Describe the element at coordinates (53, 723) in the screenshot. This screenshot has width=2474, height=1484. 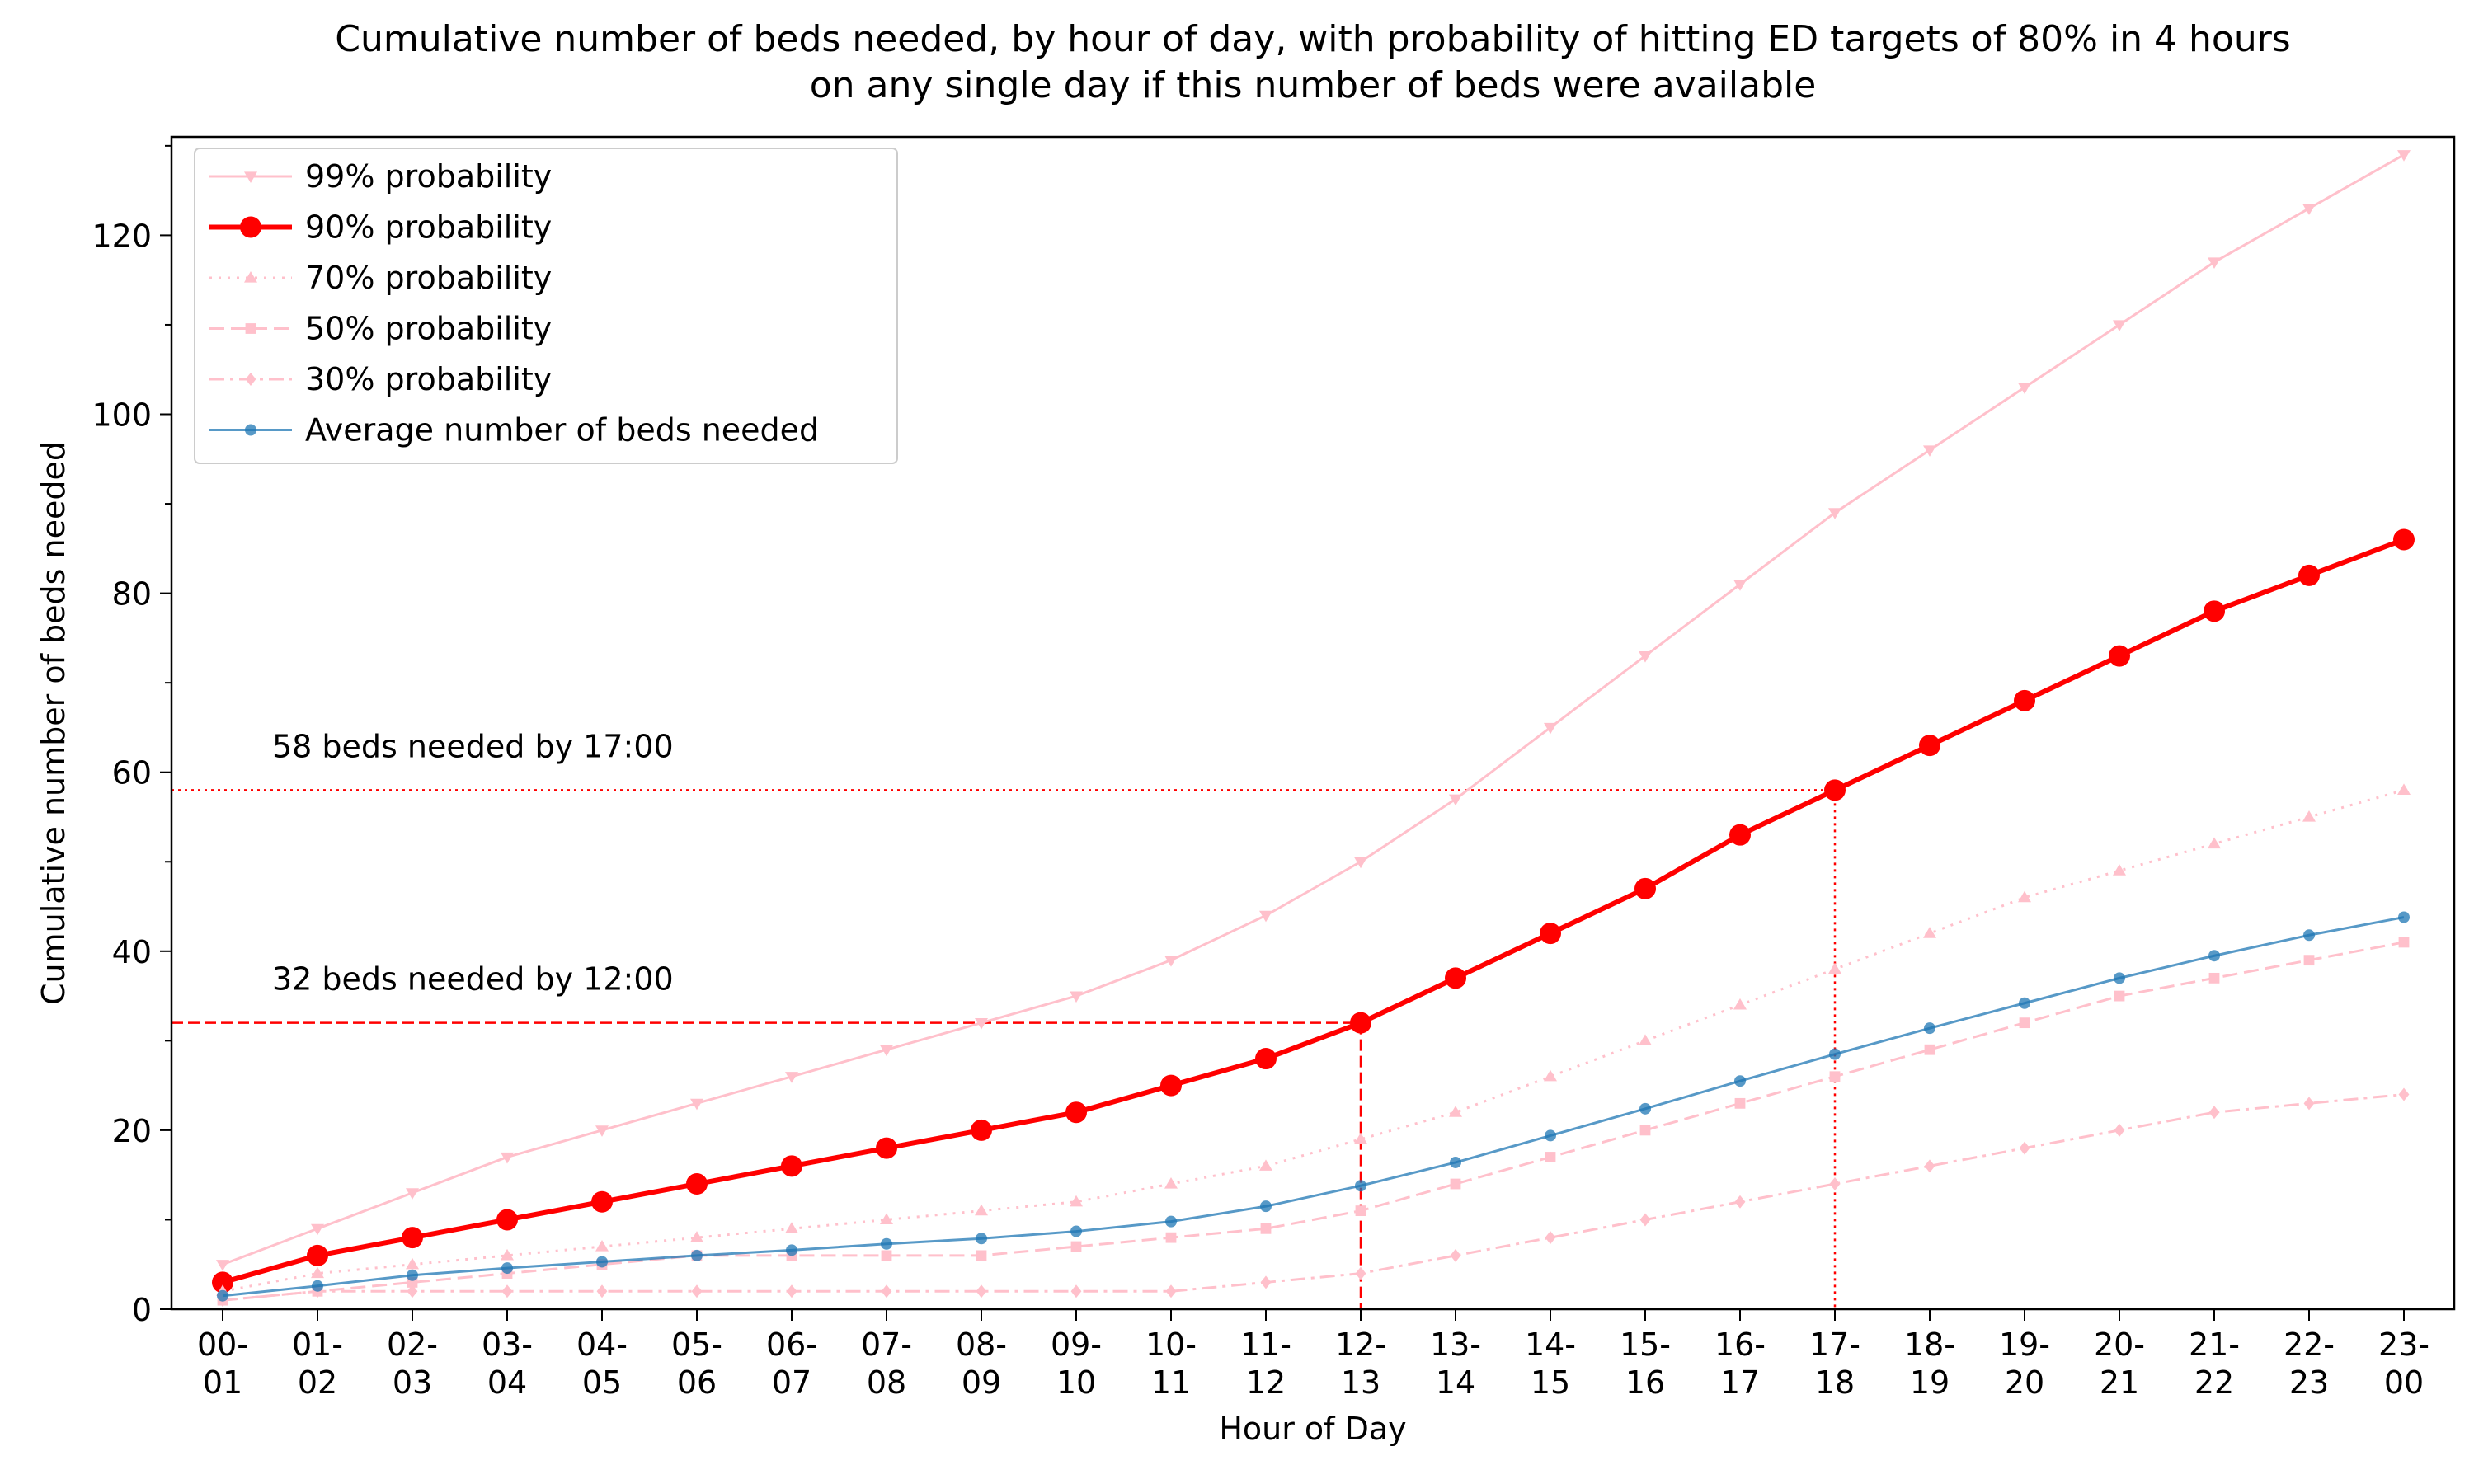
I see `y-axis-label: Cumulative number of beds needed` at that location.